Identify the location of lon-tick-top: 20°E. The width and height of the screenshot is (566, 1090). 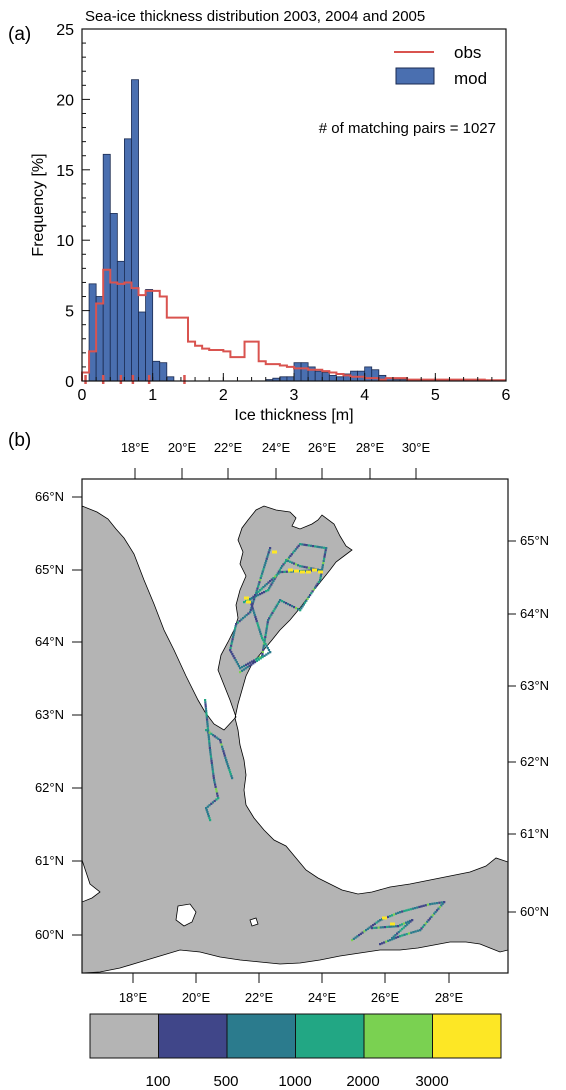
(182, 447).